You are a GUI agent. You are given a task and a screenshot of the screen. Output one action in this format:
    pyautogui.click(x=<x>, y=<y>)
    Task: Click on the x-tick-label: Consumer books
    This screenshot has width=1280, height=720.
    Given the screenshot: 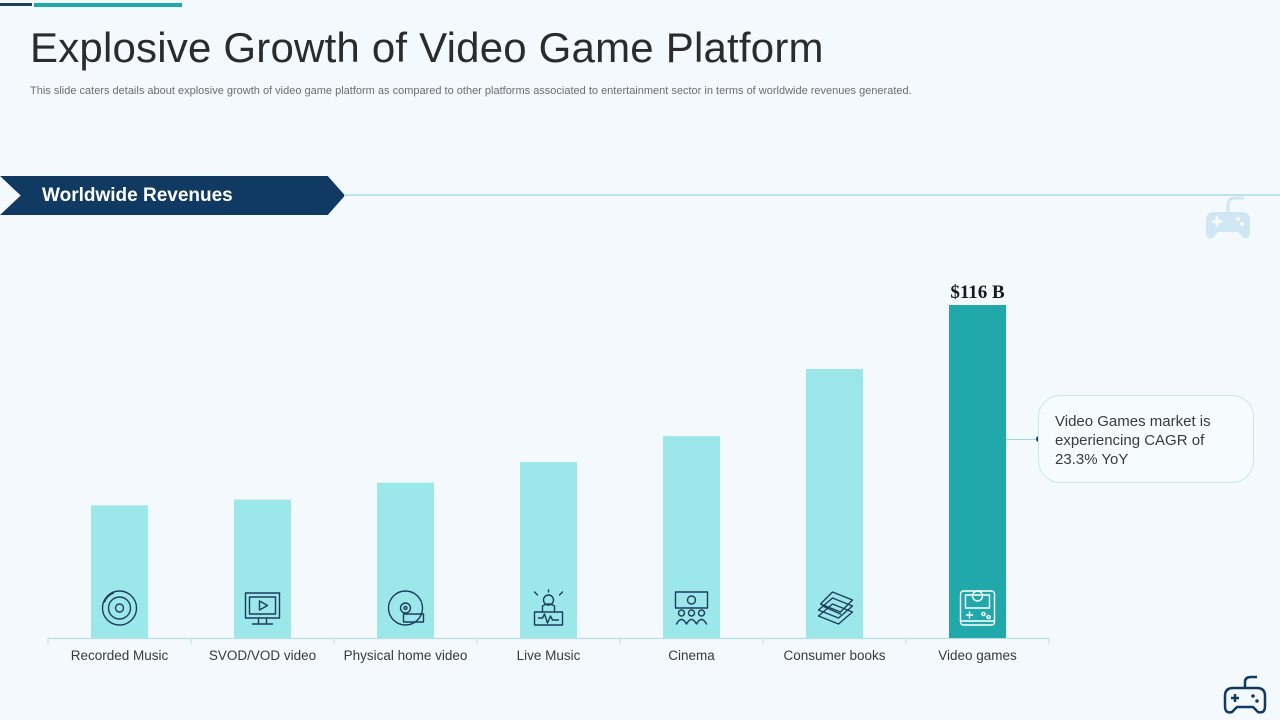 What is the action you would take?
    pyautogui.click(x=834, y=655)
    